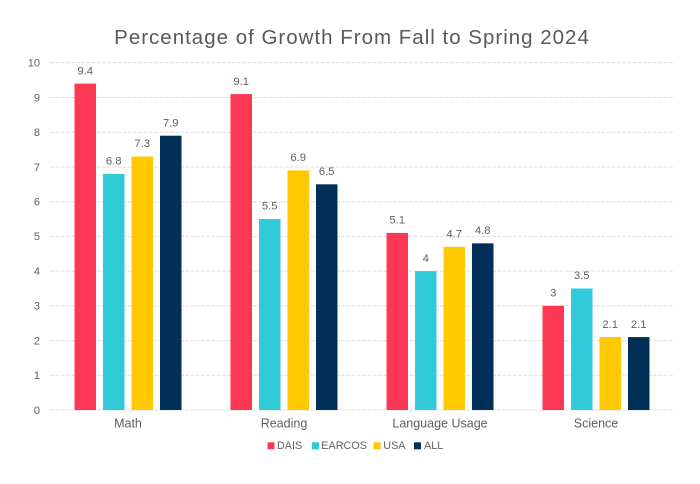 This screenshot has width=700, height=484. I want to click on svg-text: 5, so click(37, 237).